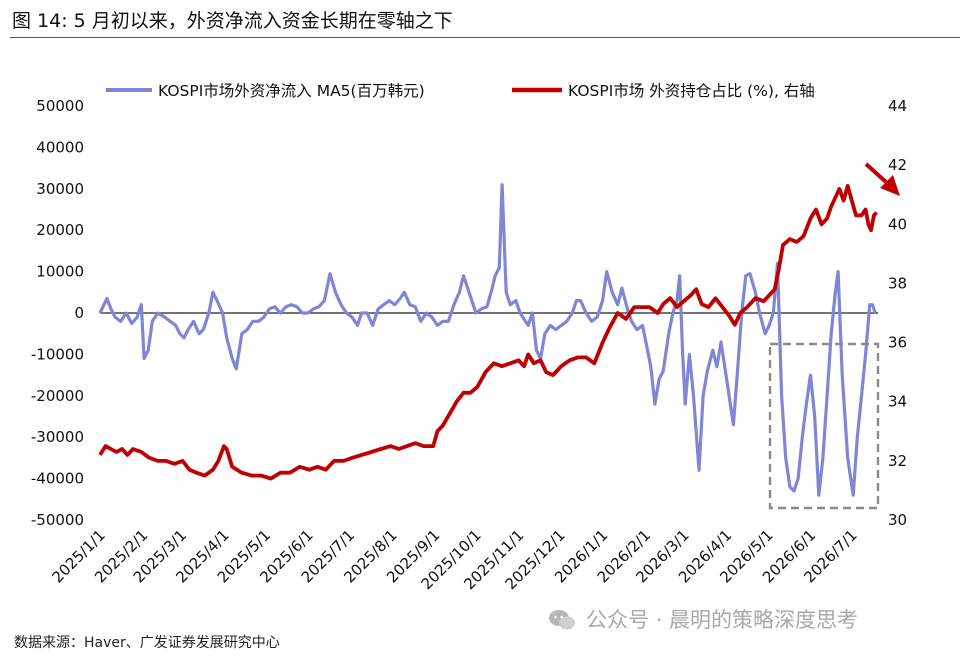 Image resolution: width=970 pixels, height=656 pixels. I want to click on watermark: 公众号 · 晨明的策略深度思考, so click(703, 619).